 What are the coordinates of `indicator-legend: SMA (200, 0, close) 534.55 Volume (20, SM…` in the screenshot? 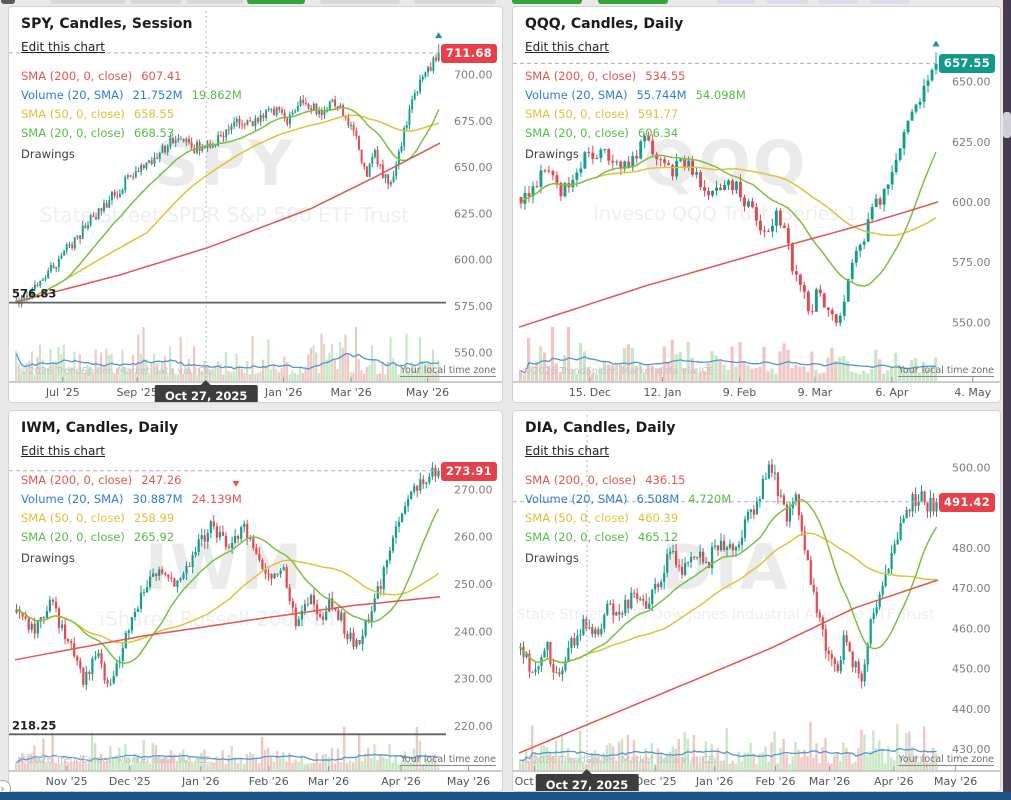 It's located at (635, 115).